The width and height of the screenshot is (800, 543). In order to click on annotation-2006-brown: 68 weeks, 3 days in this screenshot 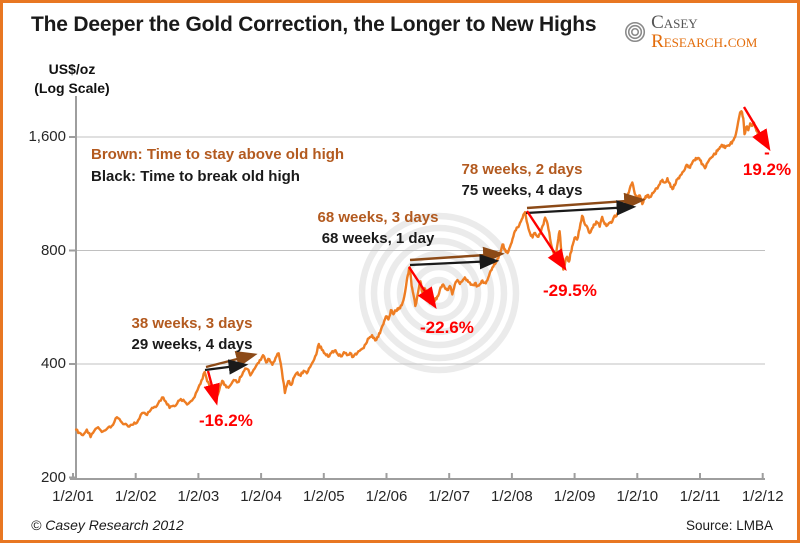, I will do `click(378, 217)`.